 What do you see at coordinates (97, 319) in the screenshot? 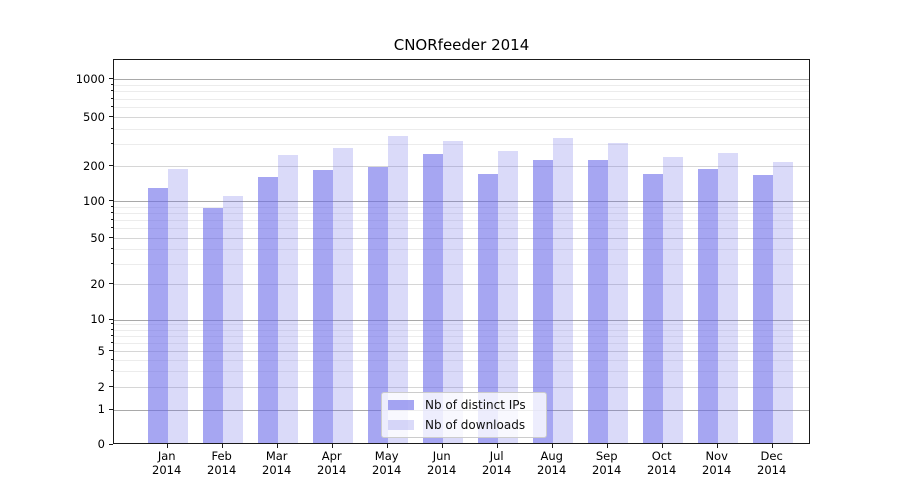
I see `y-tick-label: 10` at bounding box center [97, 319].